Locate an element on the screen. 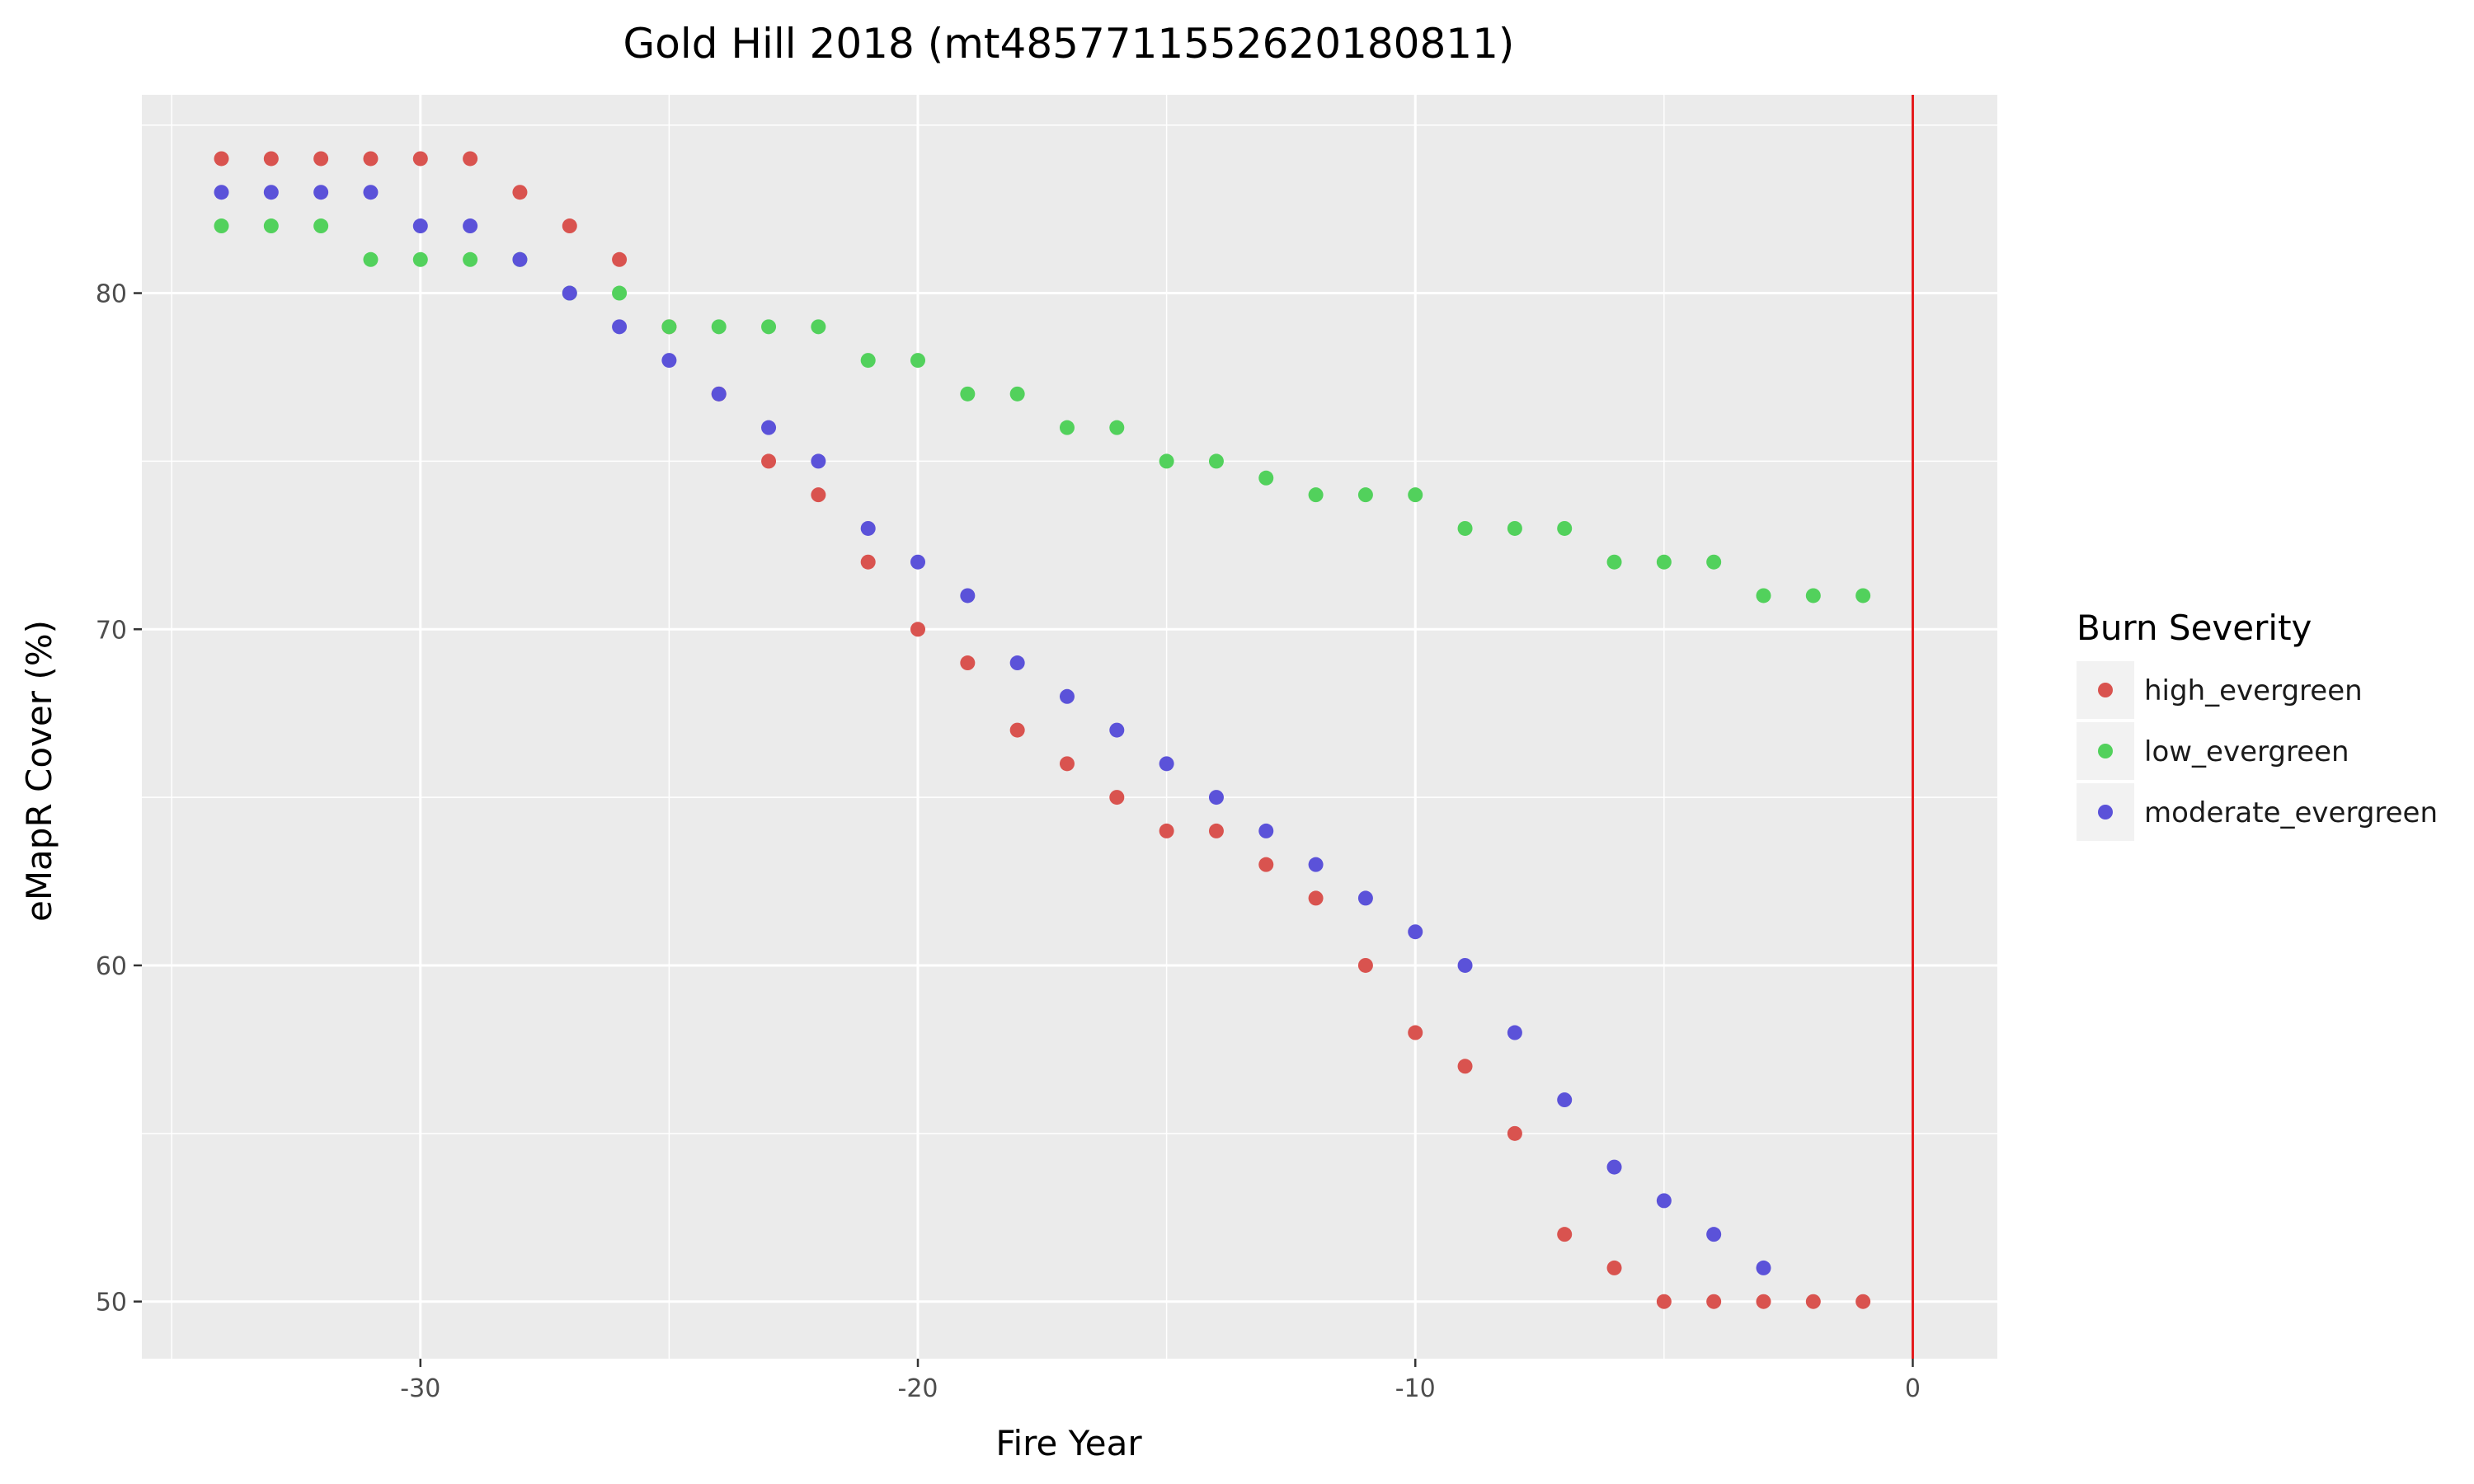  x-axis-ticks: -30 -20 -10 0 is located at coordinates (1160, 1381).